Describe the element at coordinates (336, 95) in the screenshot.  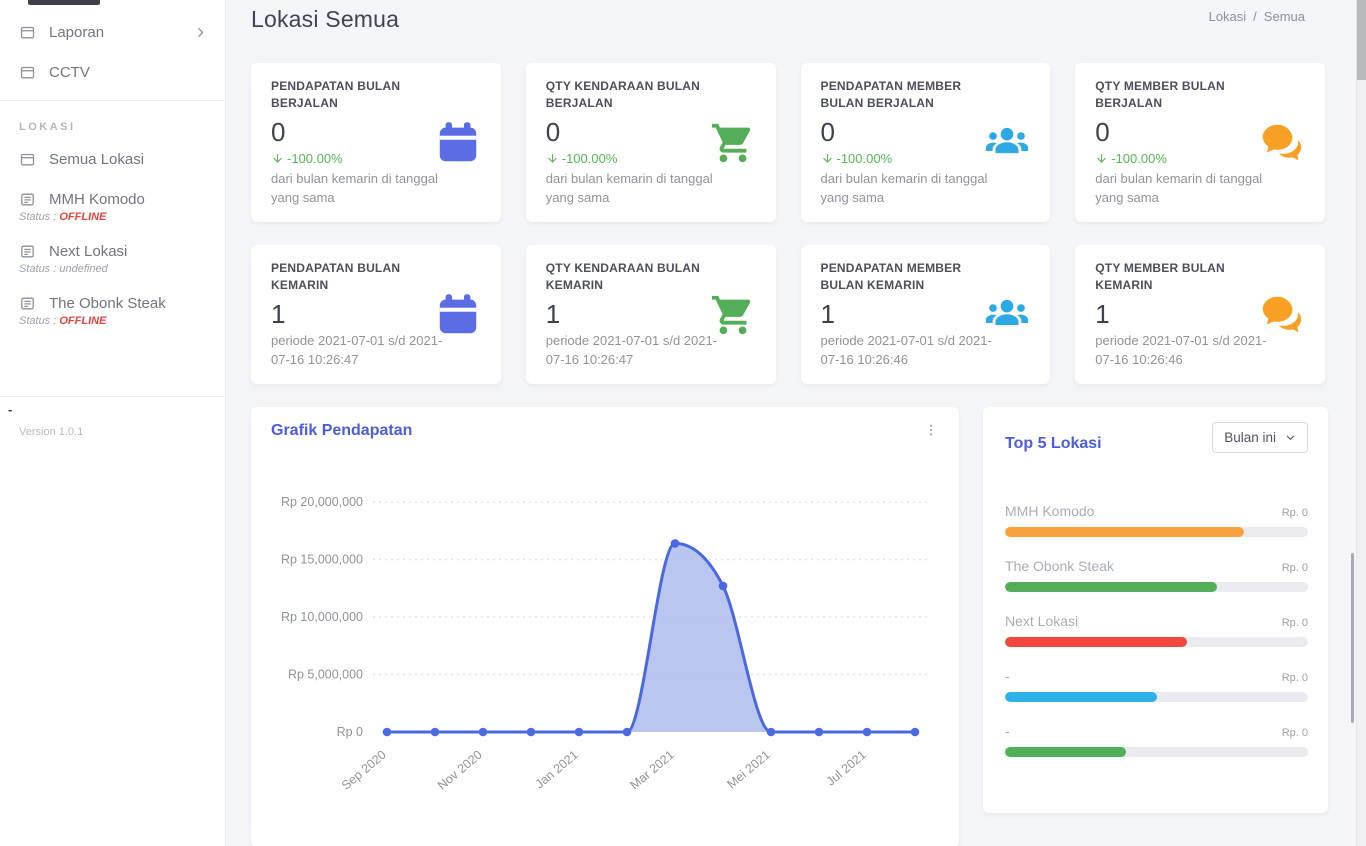
I see `stat-card-title: PENDAPATAN BULAN BERJALAN` at that location.